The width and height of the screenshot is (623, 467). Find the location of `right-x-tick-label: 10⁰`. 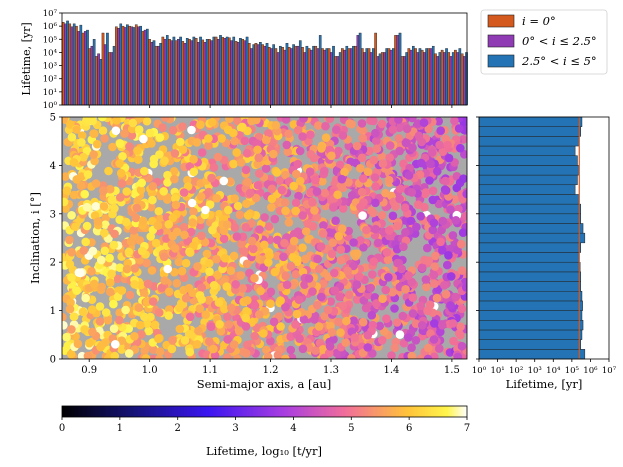

right-x-tick-label: 10⁰ is located at coordinates (479, 371).